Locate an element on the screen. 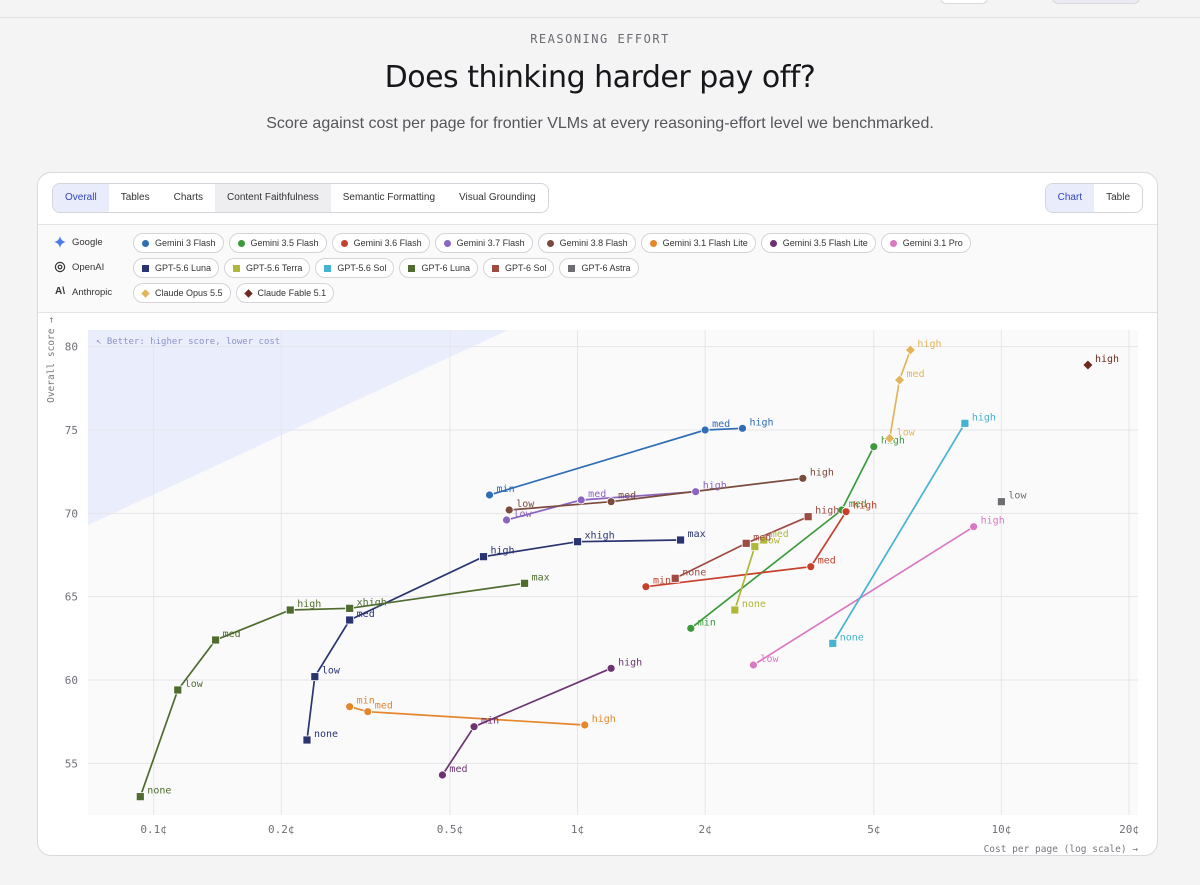  chart-view-button: Chart is located at coordinates (1070, 198).